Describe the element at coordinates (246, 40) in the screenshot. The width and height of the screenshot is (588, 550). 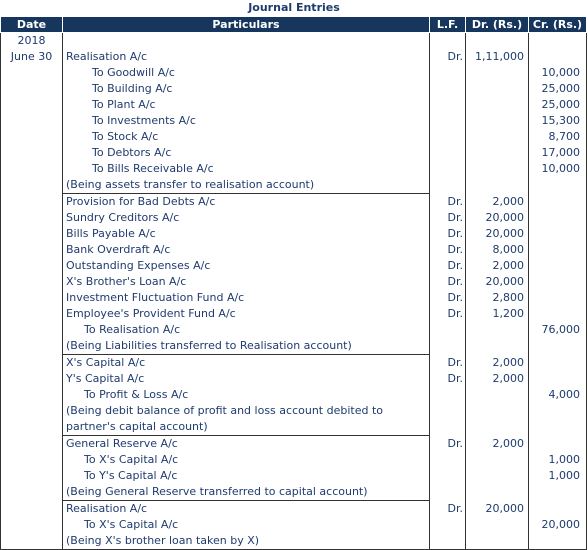
I see `particulars-cell` at that location.